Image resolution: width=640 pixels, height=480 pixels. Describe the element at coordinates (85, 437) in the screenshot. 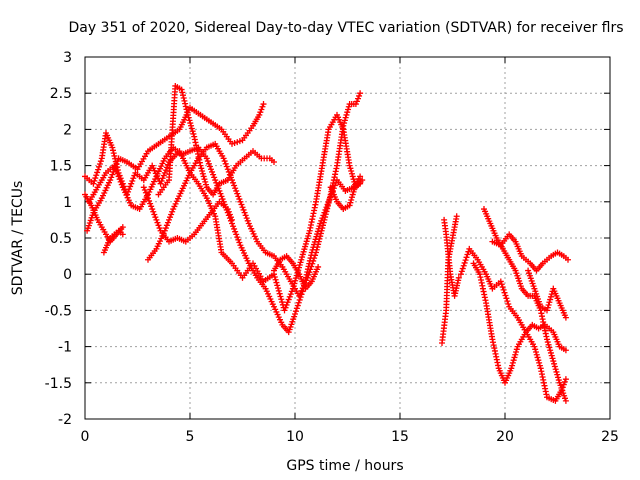

I see `x-tick-label: 0` at that location.